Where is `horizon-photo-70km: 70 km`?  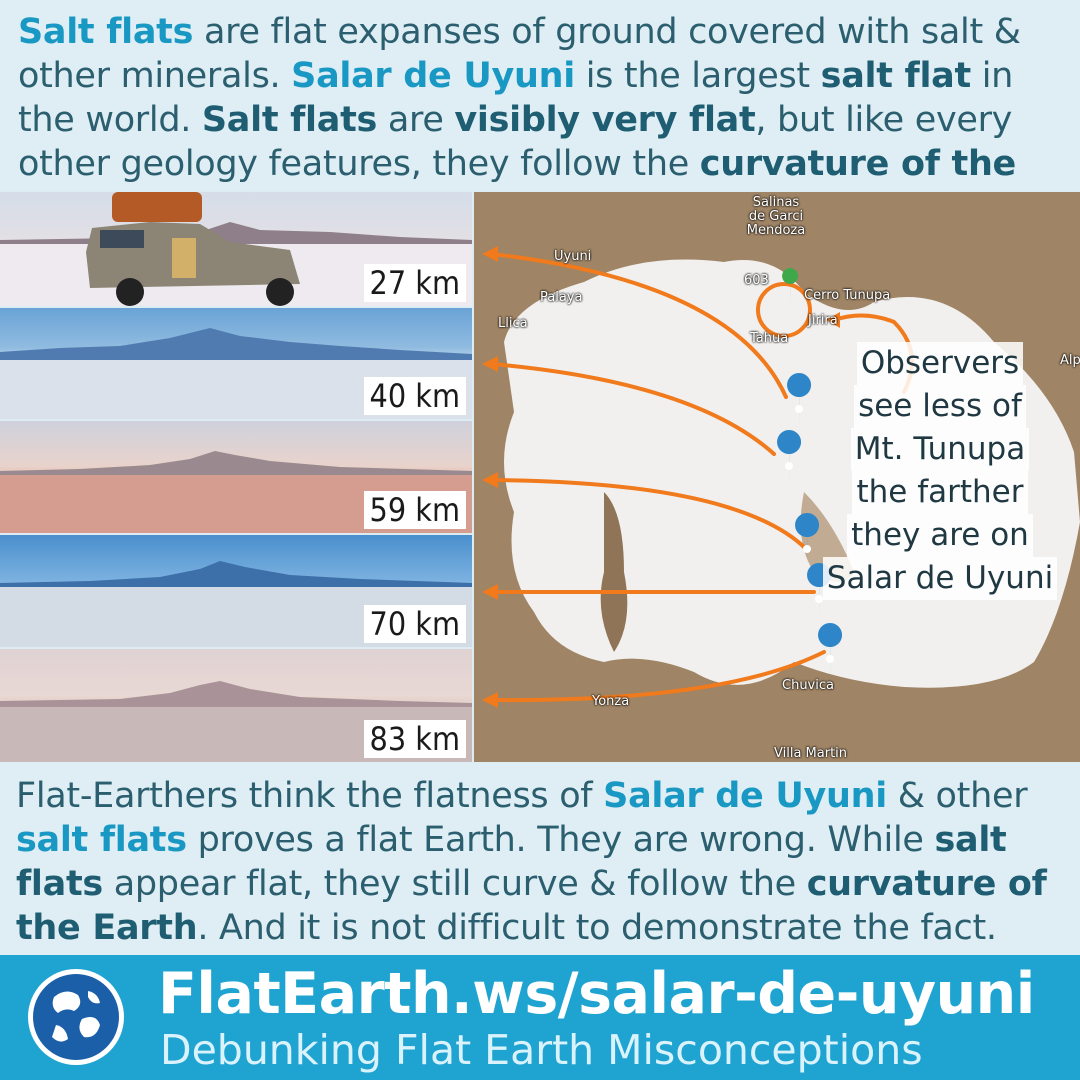 horizon-photo-70km: 70 km is located at coordinates (236, 591).